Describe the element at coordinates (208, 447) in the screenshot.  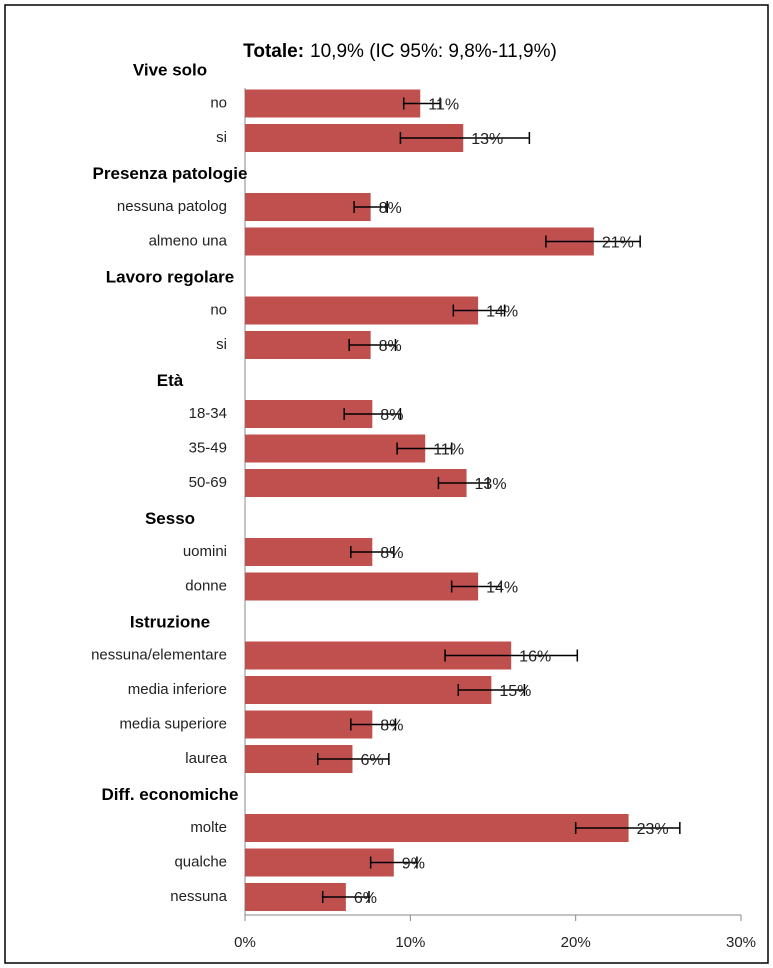
I see `y-tick-label: 35-49` at that location.